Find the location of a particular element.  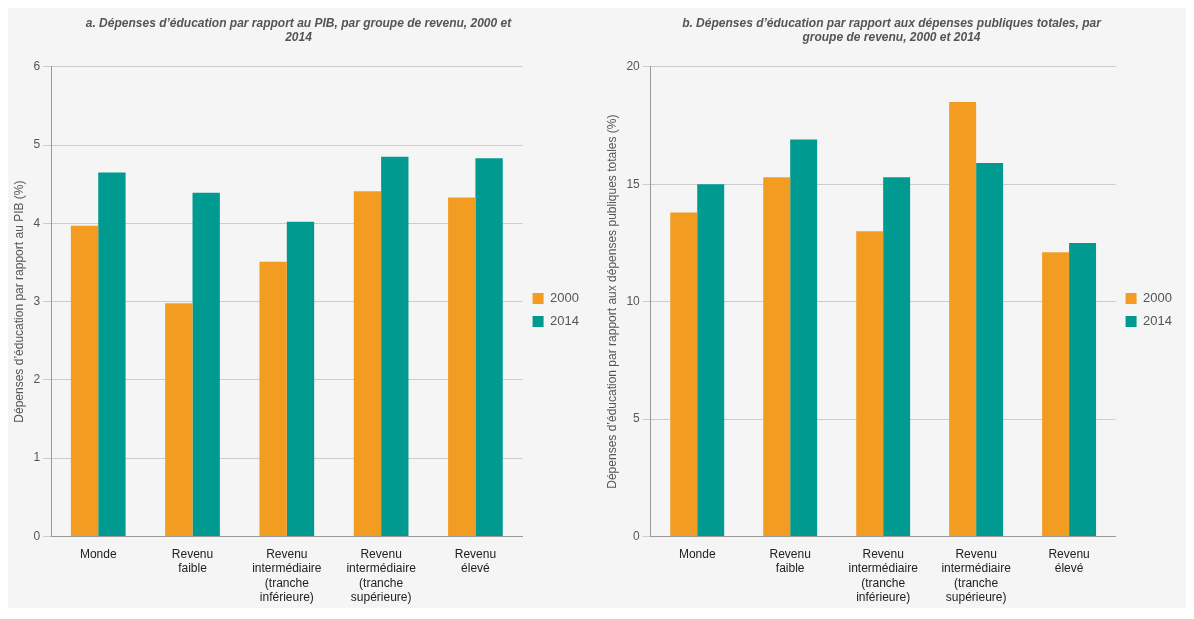

chart-title: a. Dépenses d’éducation par rapport au PIB, par groupe de revenu, 2000 et 2014 is located at coordinates (299, 29).